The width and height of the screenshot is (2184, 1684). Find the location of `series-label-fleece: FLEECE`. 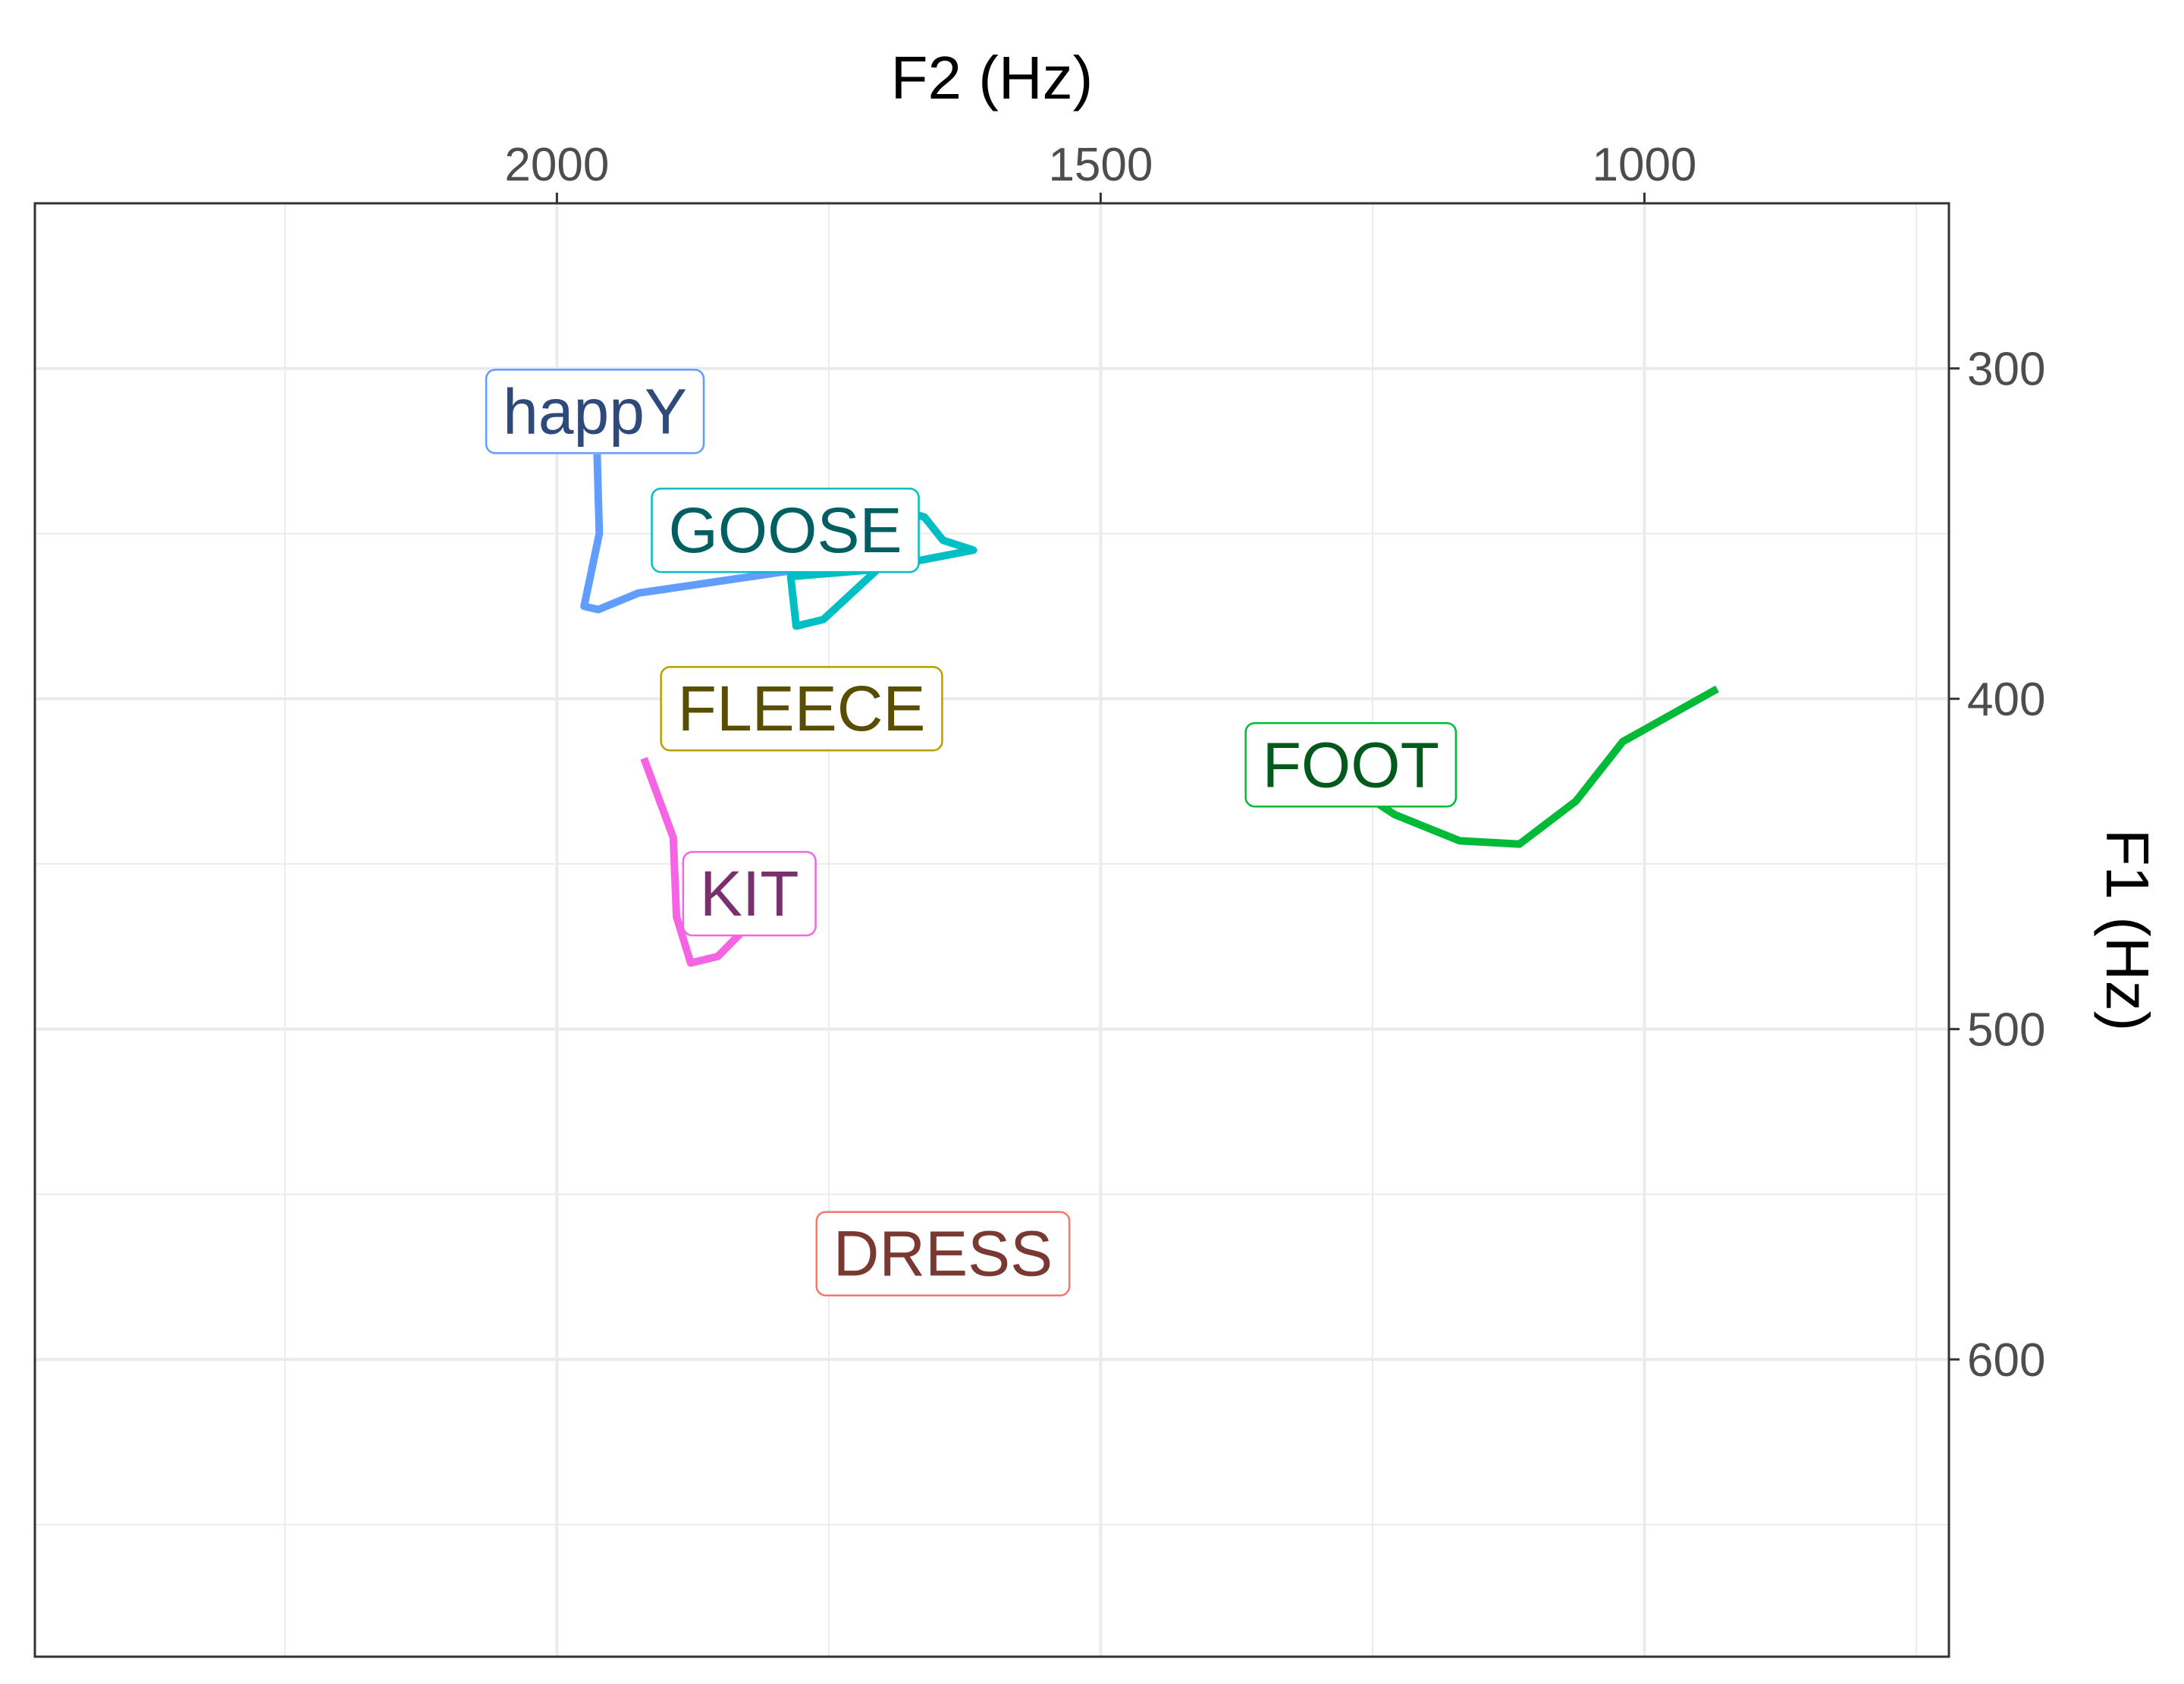

series-label-fleece: FLEECE is located at coordinates (801, 708).